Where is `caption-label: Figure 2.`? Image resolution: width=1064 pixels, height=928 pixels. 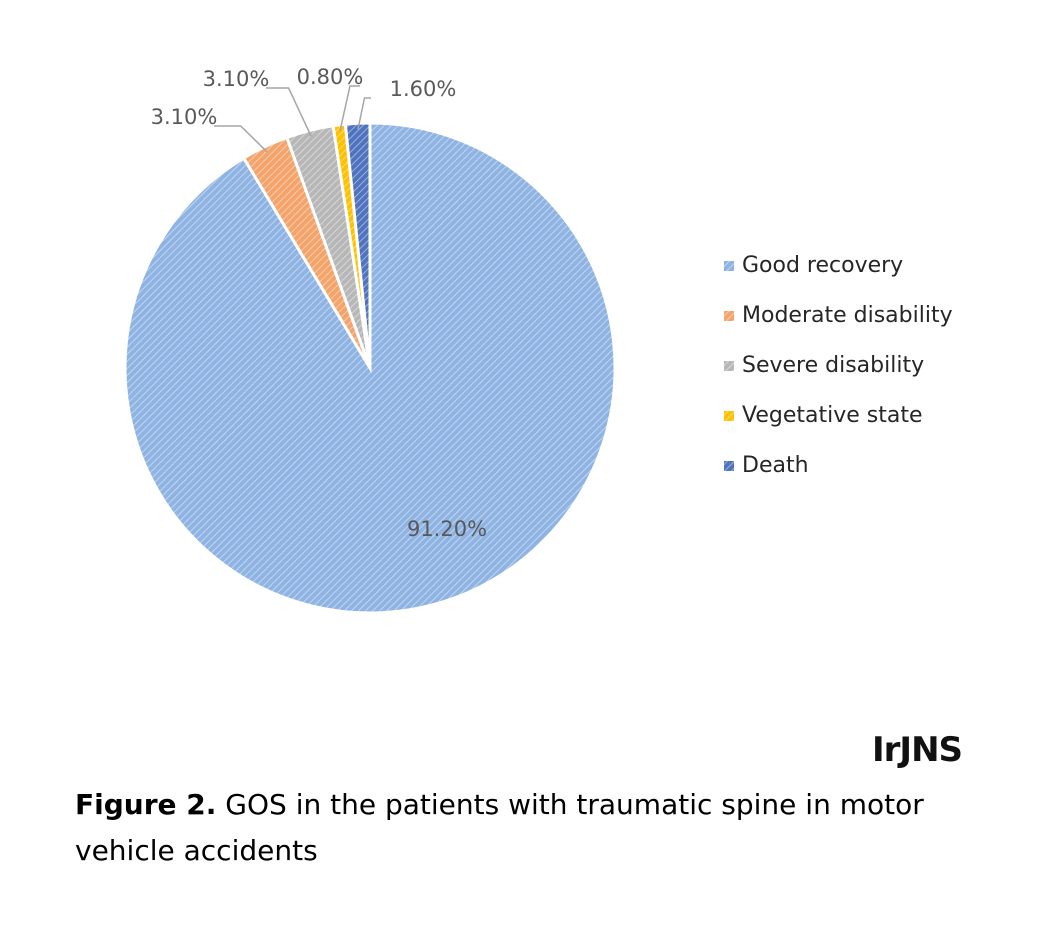 caption-label: Figure 2. is located at coordinates (146, 804).